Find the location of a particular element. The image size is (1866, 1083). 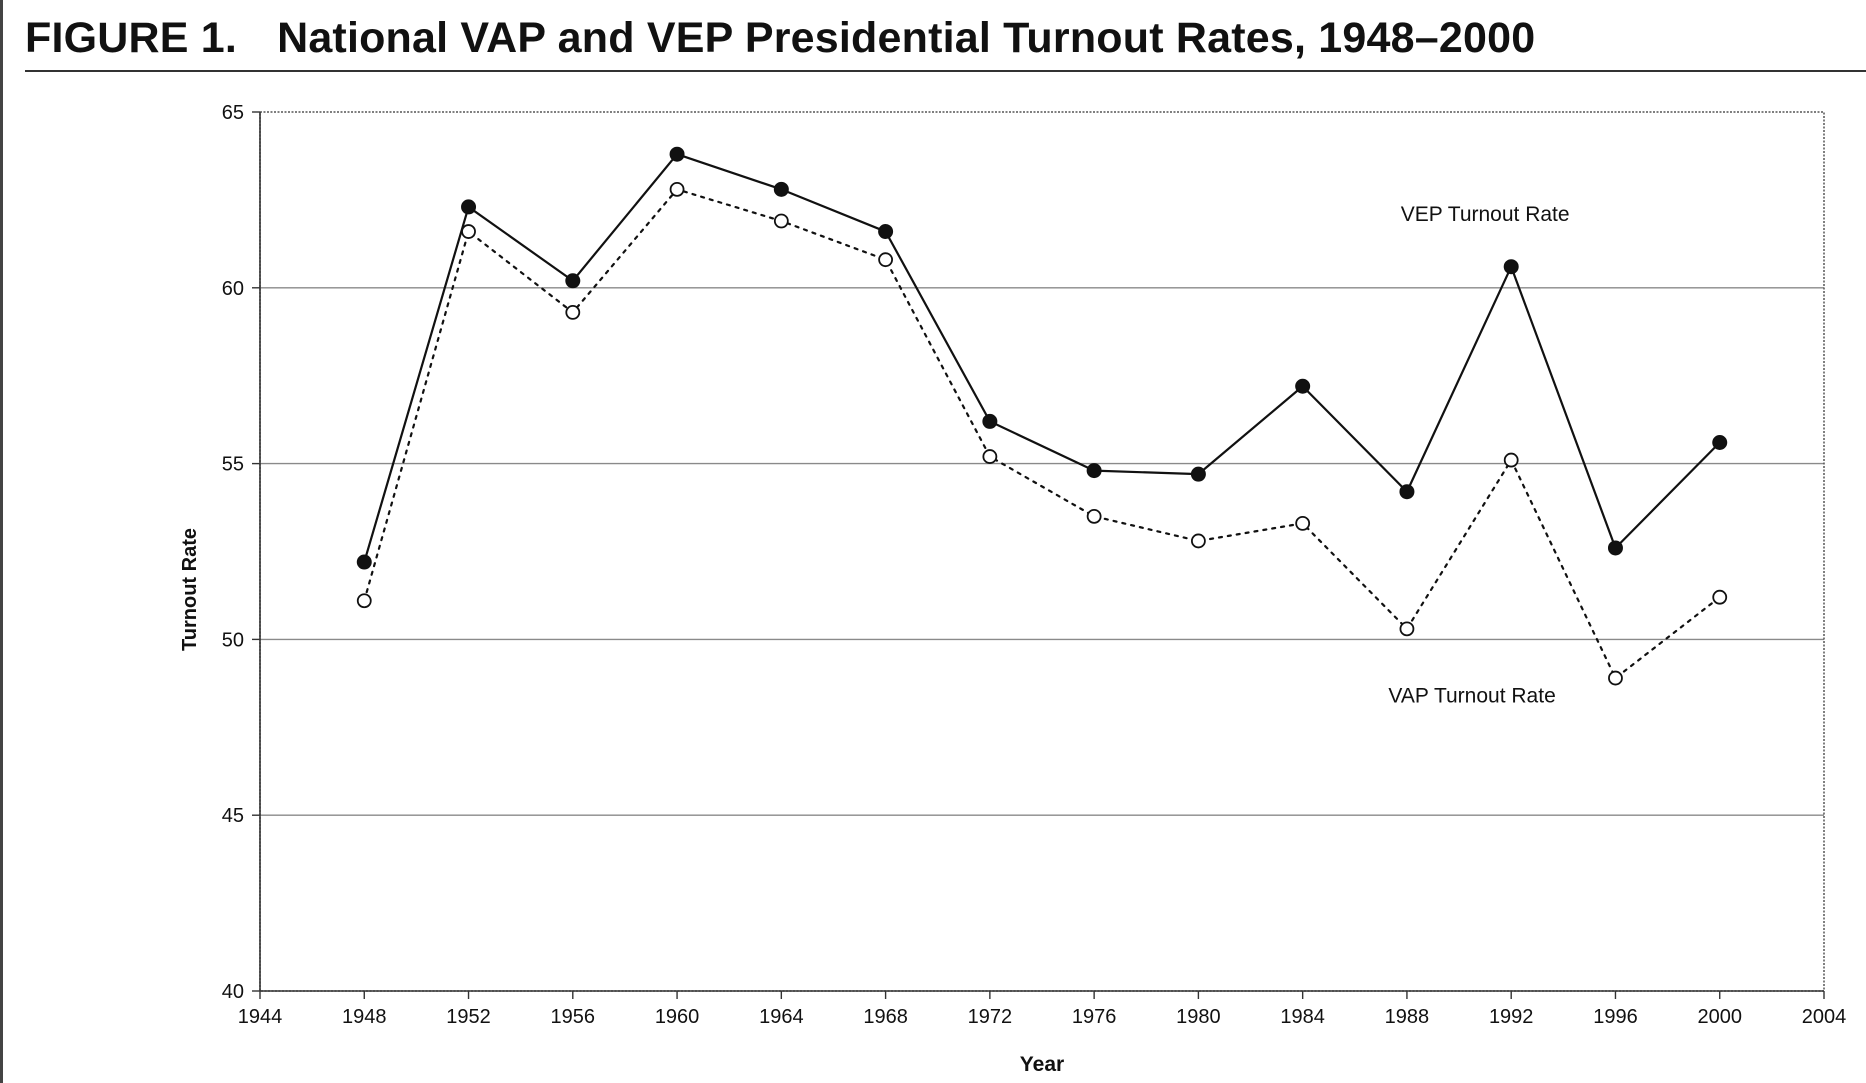

vap-turnout-rate-point-1956 is located at coordinates (573, 312).